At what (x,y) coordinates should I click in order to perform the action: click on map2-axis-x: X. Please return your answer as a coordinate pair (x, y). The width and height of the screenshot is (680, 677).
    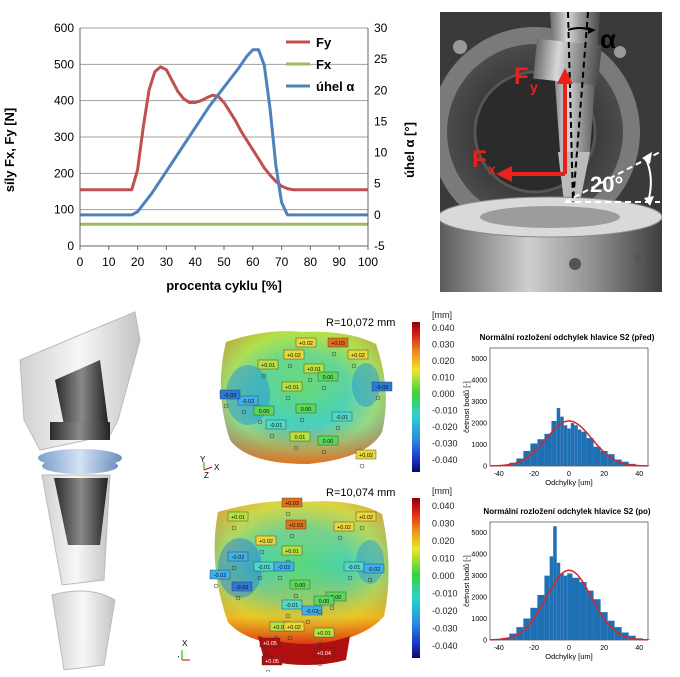
    Looking at the image, I should click on (185, 643).